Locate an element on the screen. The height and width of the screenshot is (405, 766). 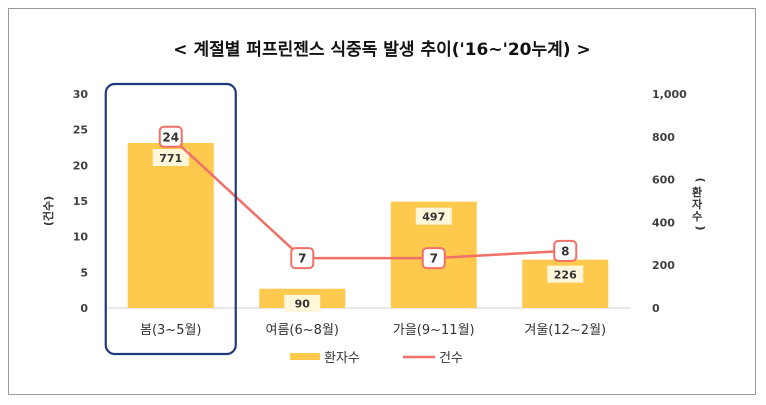
right-axis-label-char: 환 is located at coordinates (697, 192).